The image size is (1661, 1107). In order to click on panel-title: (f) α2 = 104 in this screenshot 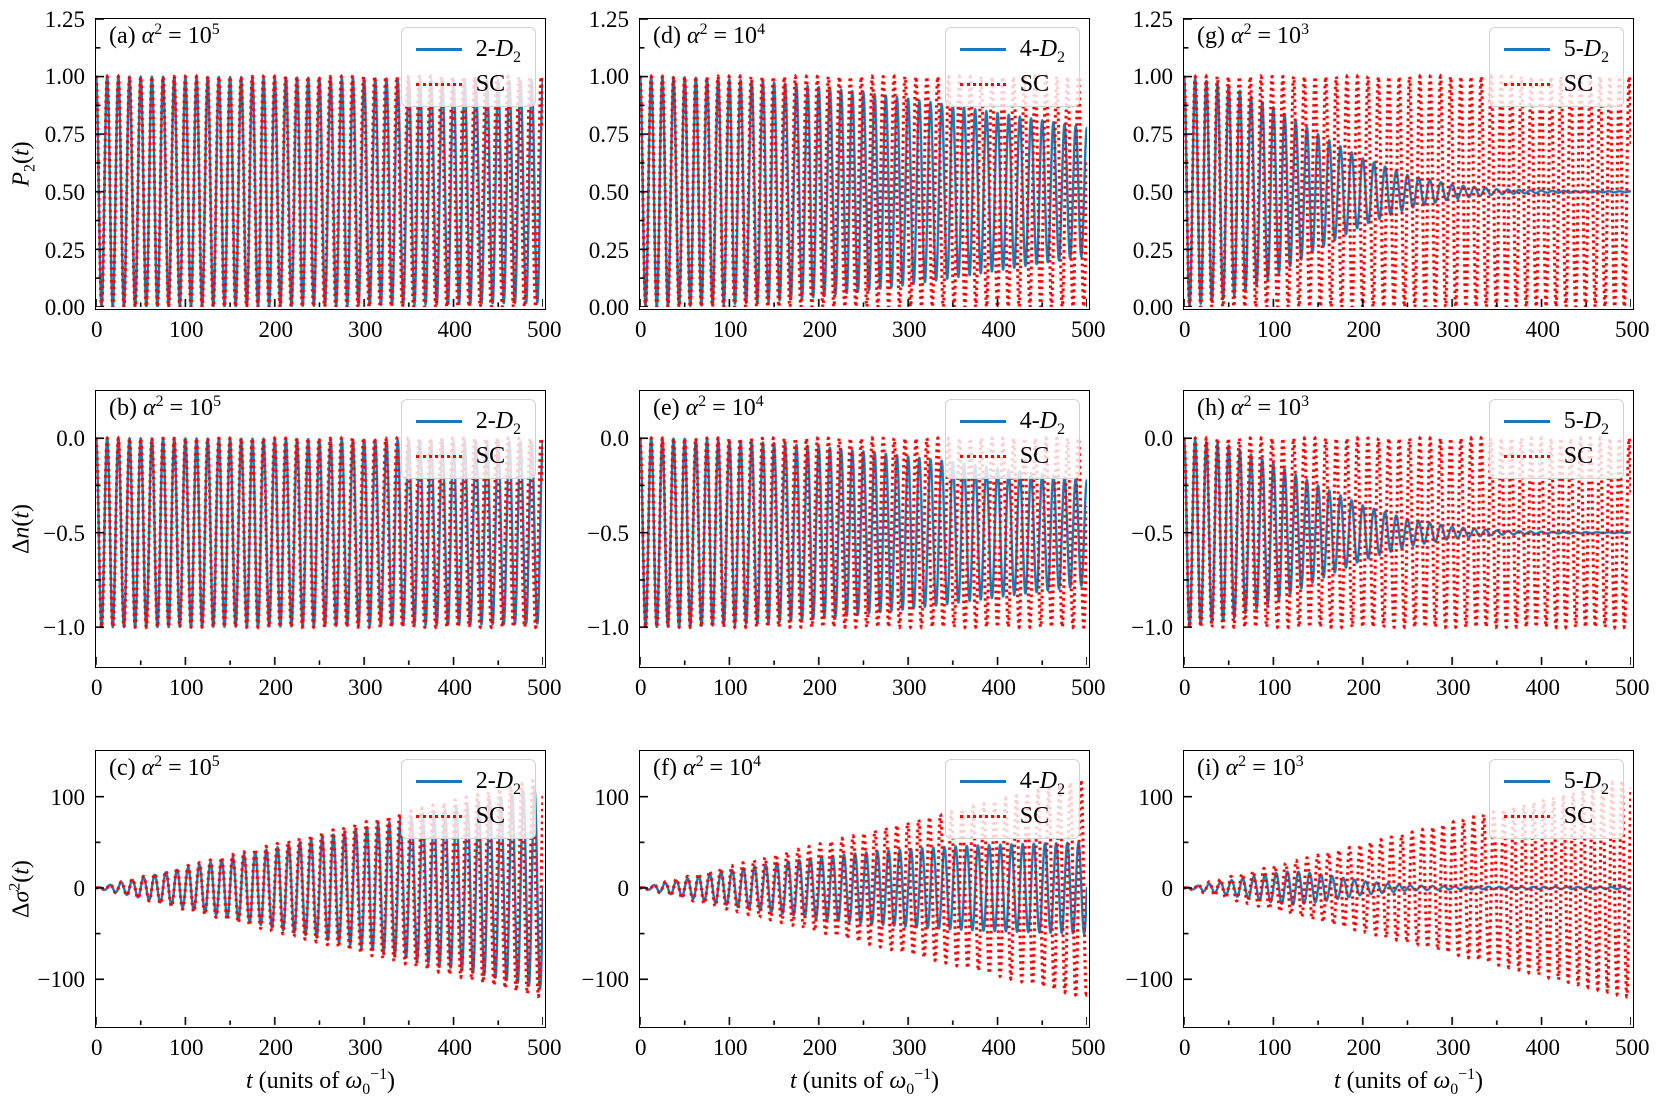, I will do `click(707, 767)`.